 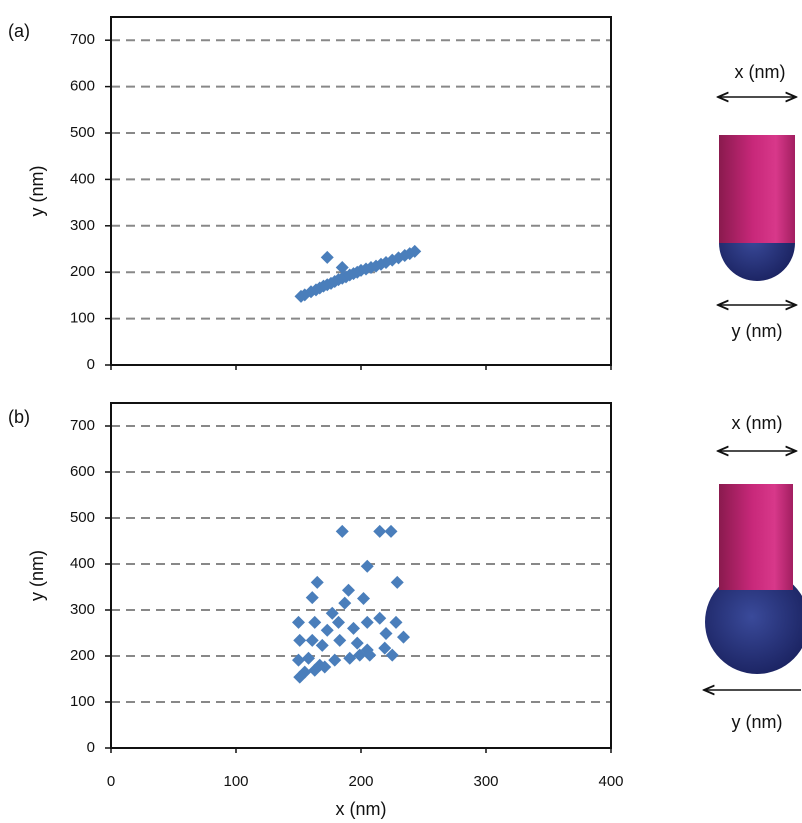 What do you see at coordinates (235, 781) in the screenshot?
I see `x-tick-label: 100` at bounding box center [235, 781].